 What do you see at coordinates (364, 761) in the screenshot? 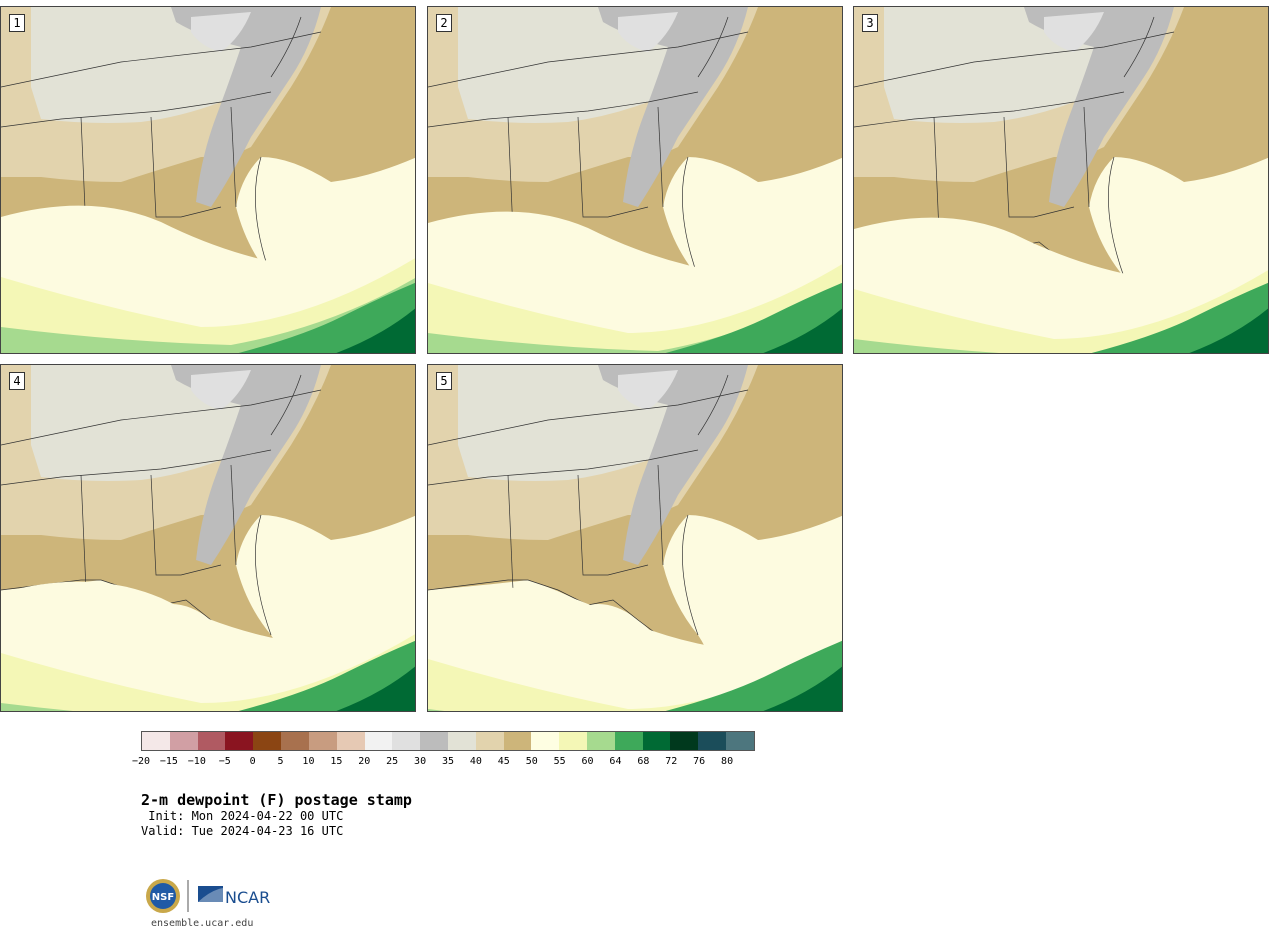
I see `colorbar-tick-label: 20` at bounding box center [364, 761].